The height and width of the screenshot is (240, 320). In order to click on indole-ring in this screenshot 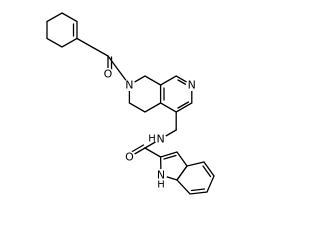, I will do `click(187, 173)`.